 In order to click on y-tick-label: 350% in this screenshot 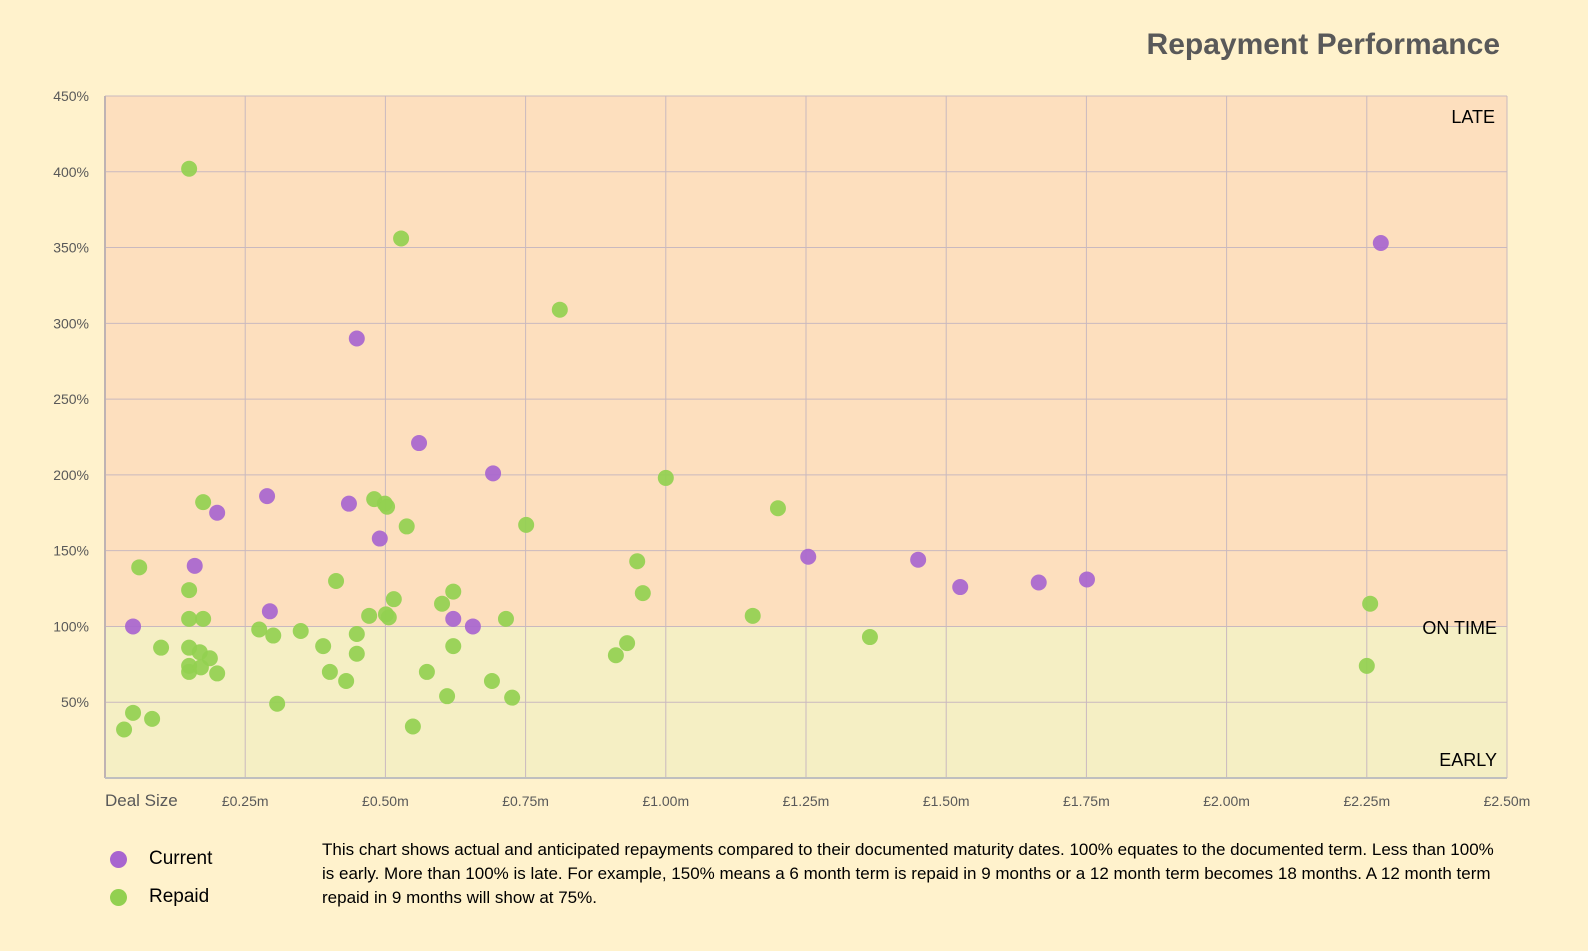, I will do `click(71, 248)`.